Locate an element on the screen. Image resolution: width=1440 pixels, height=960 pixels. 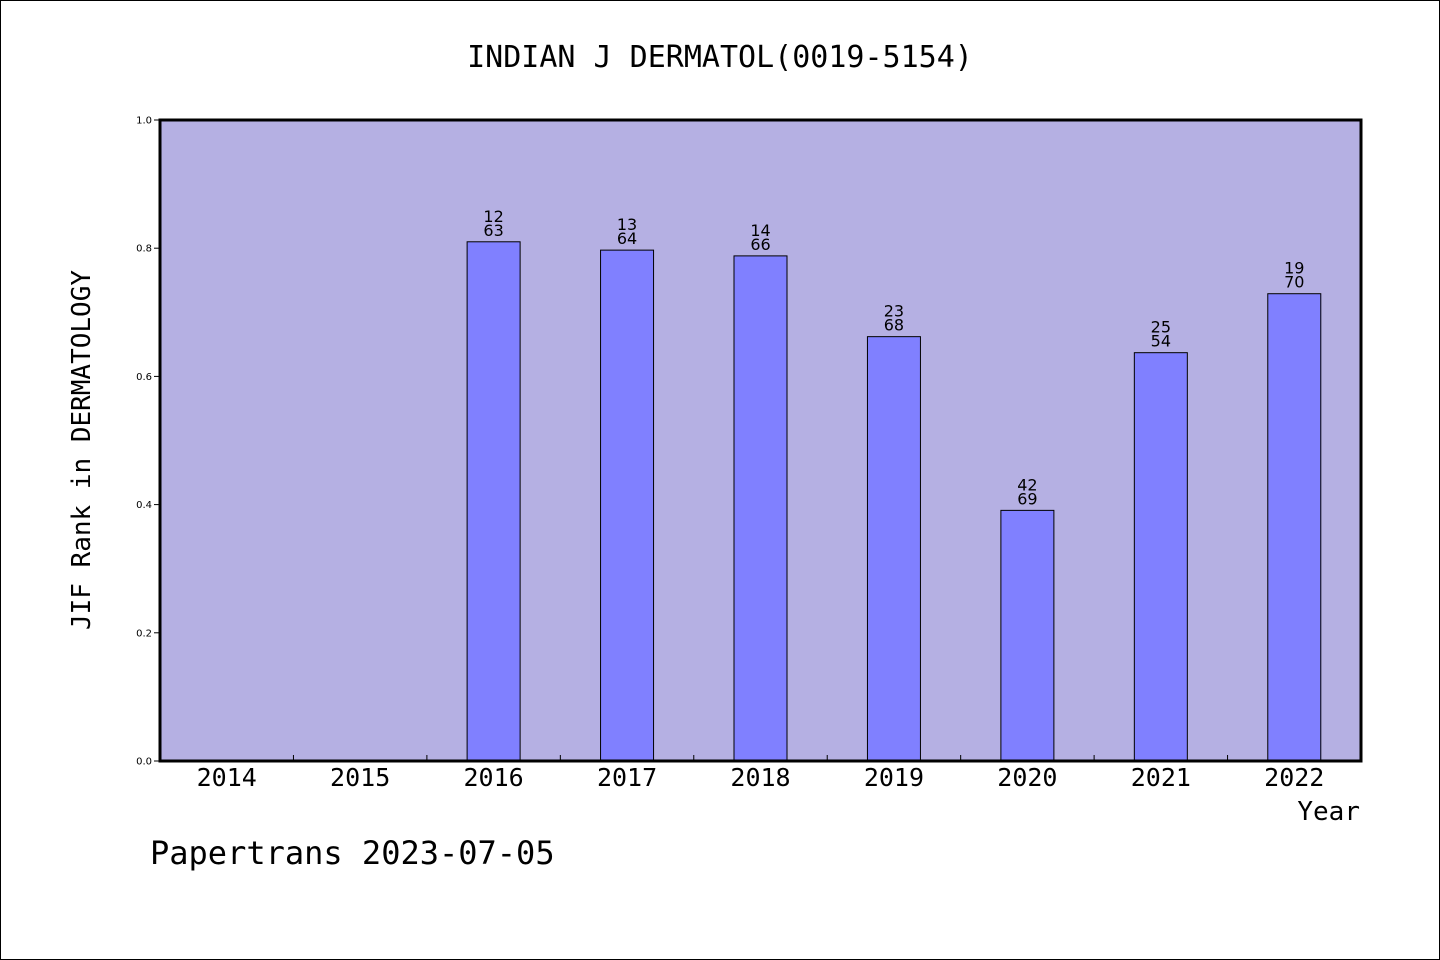
x-tick-label: 2019 is located at coordinates (894, 777).